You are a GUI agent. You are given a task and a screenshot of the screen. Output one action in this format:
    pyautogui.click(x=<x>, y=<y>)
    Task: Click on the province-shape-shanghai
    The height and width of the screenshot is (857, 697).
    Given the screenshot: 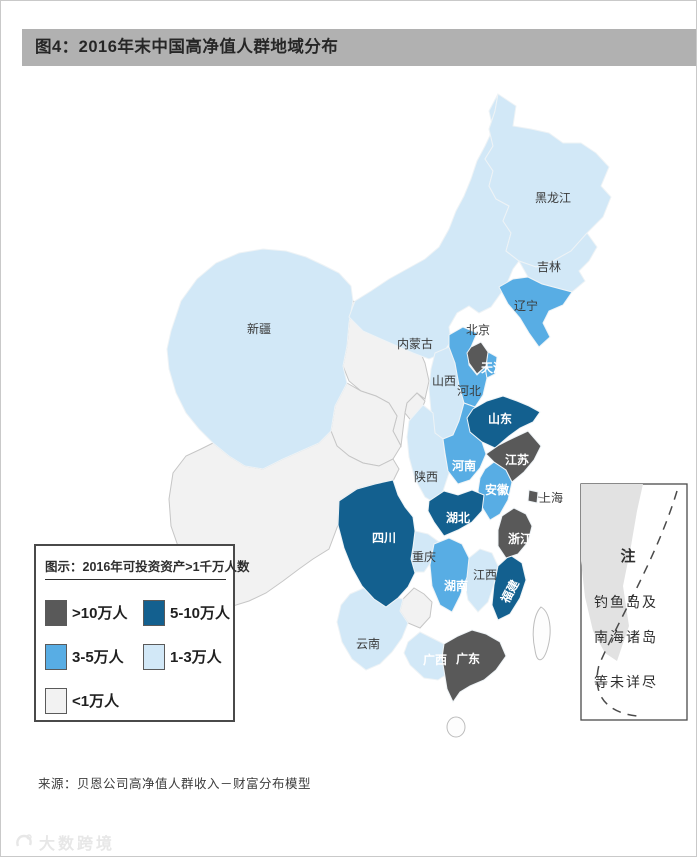 What is the action you would take?
    pyautogui.click(x=533, y=496)
    